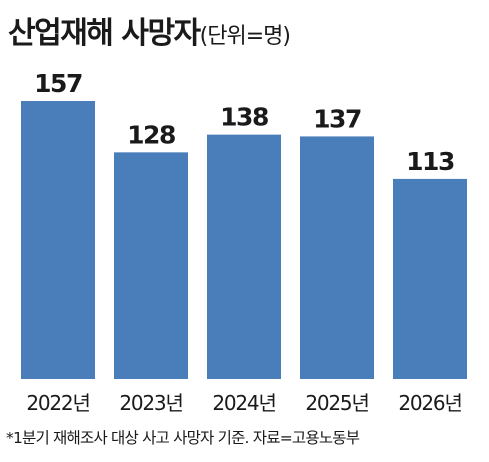 Image resolution: width=489 pixels, height=462 pixels. I want to click on unit-label: (단위=명), so click(245, 36).